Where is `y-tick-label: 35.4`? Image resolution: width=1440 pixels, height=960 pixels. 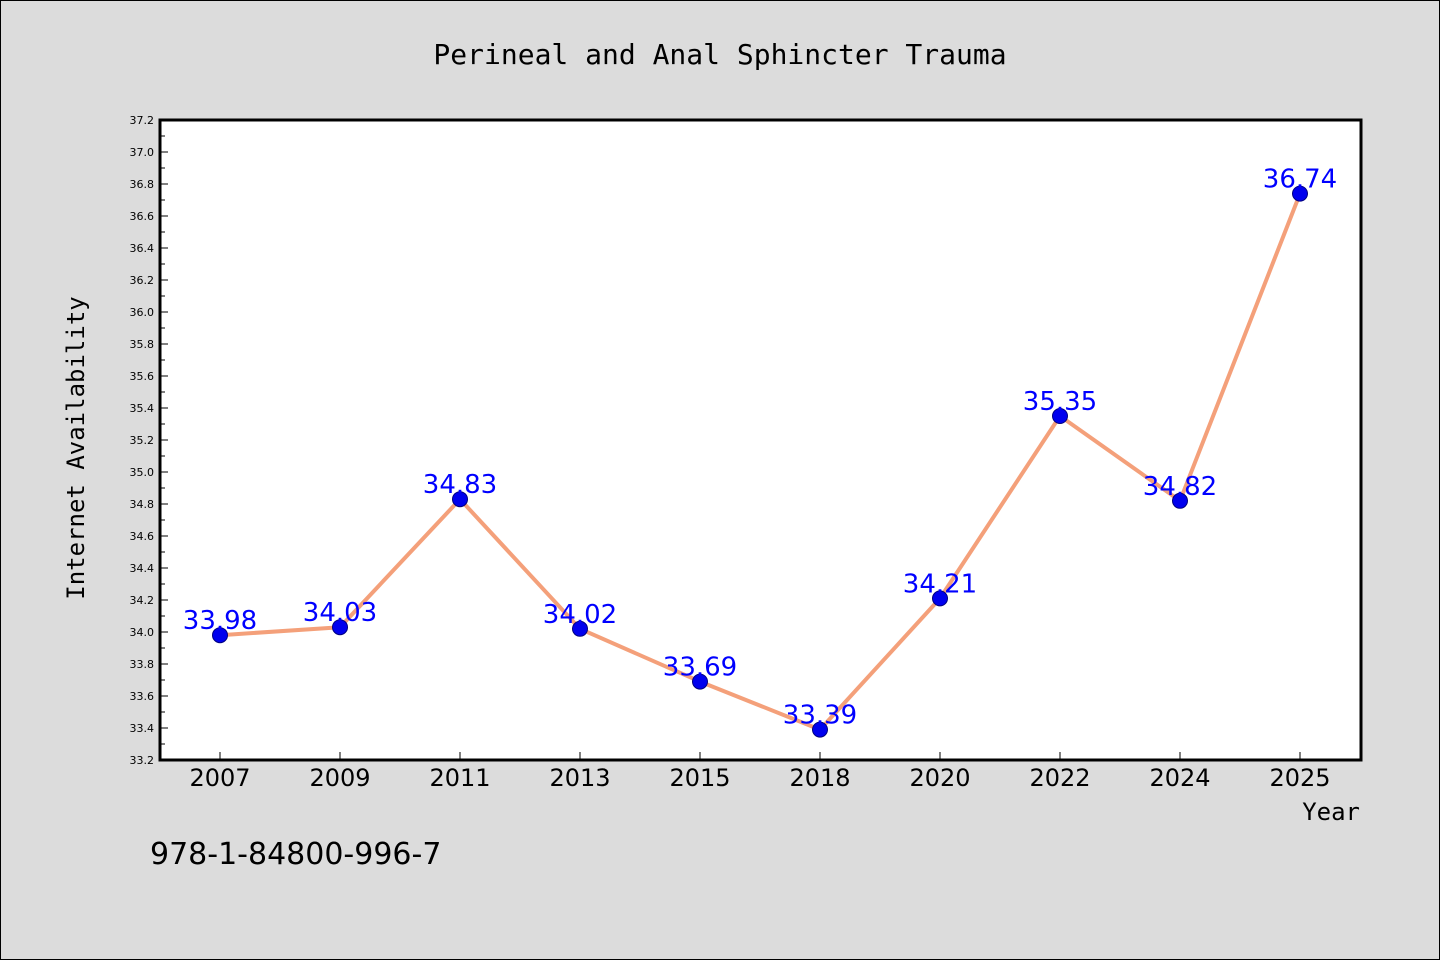
y-tick-label: 35.4 is located at coordinates (142, 408).